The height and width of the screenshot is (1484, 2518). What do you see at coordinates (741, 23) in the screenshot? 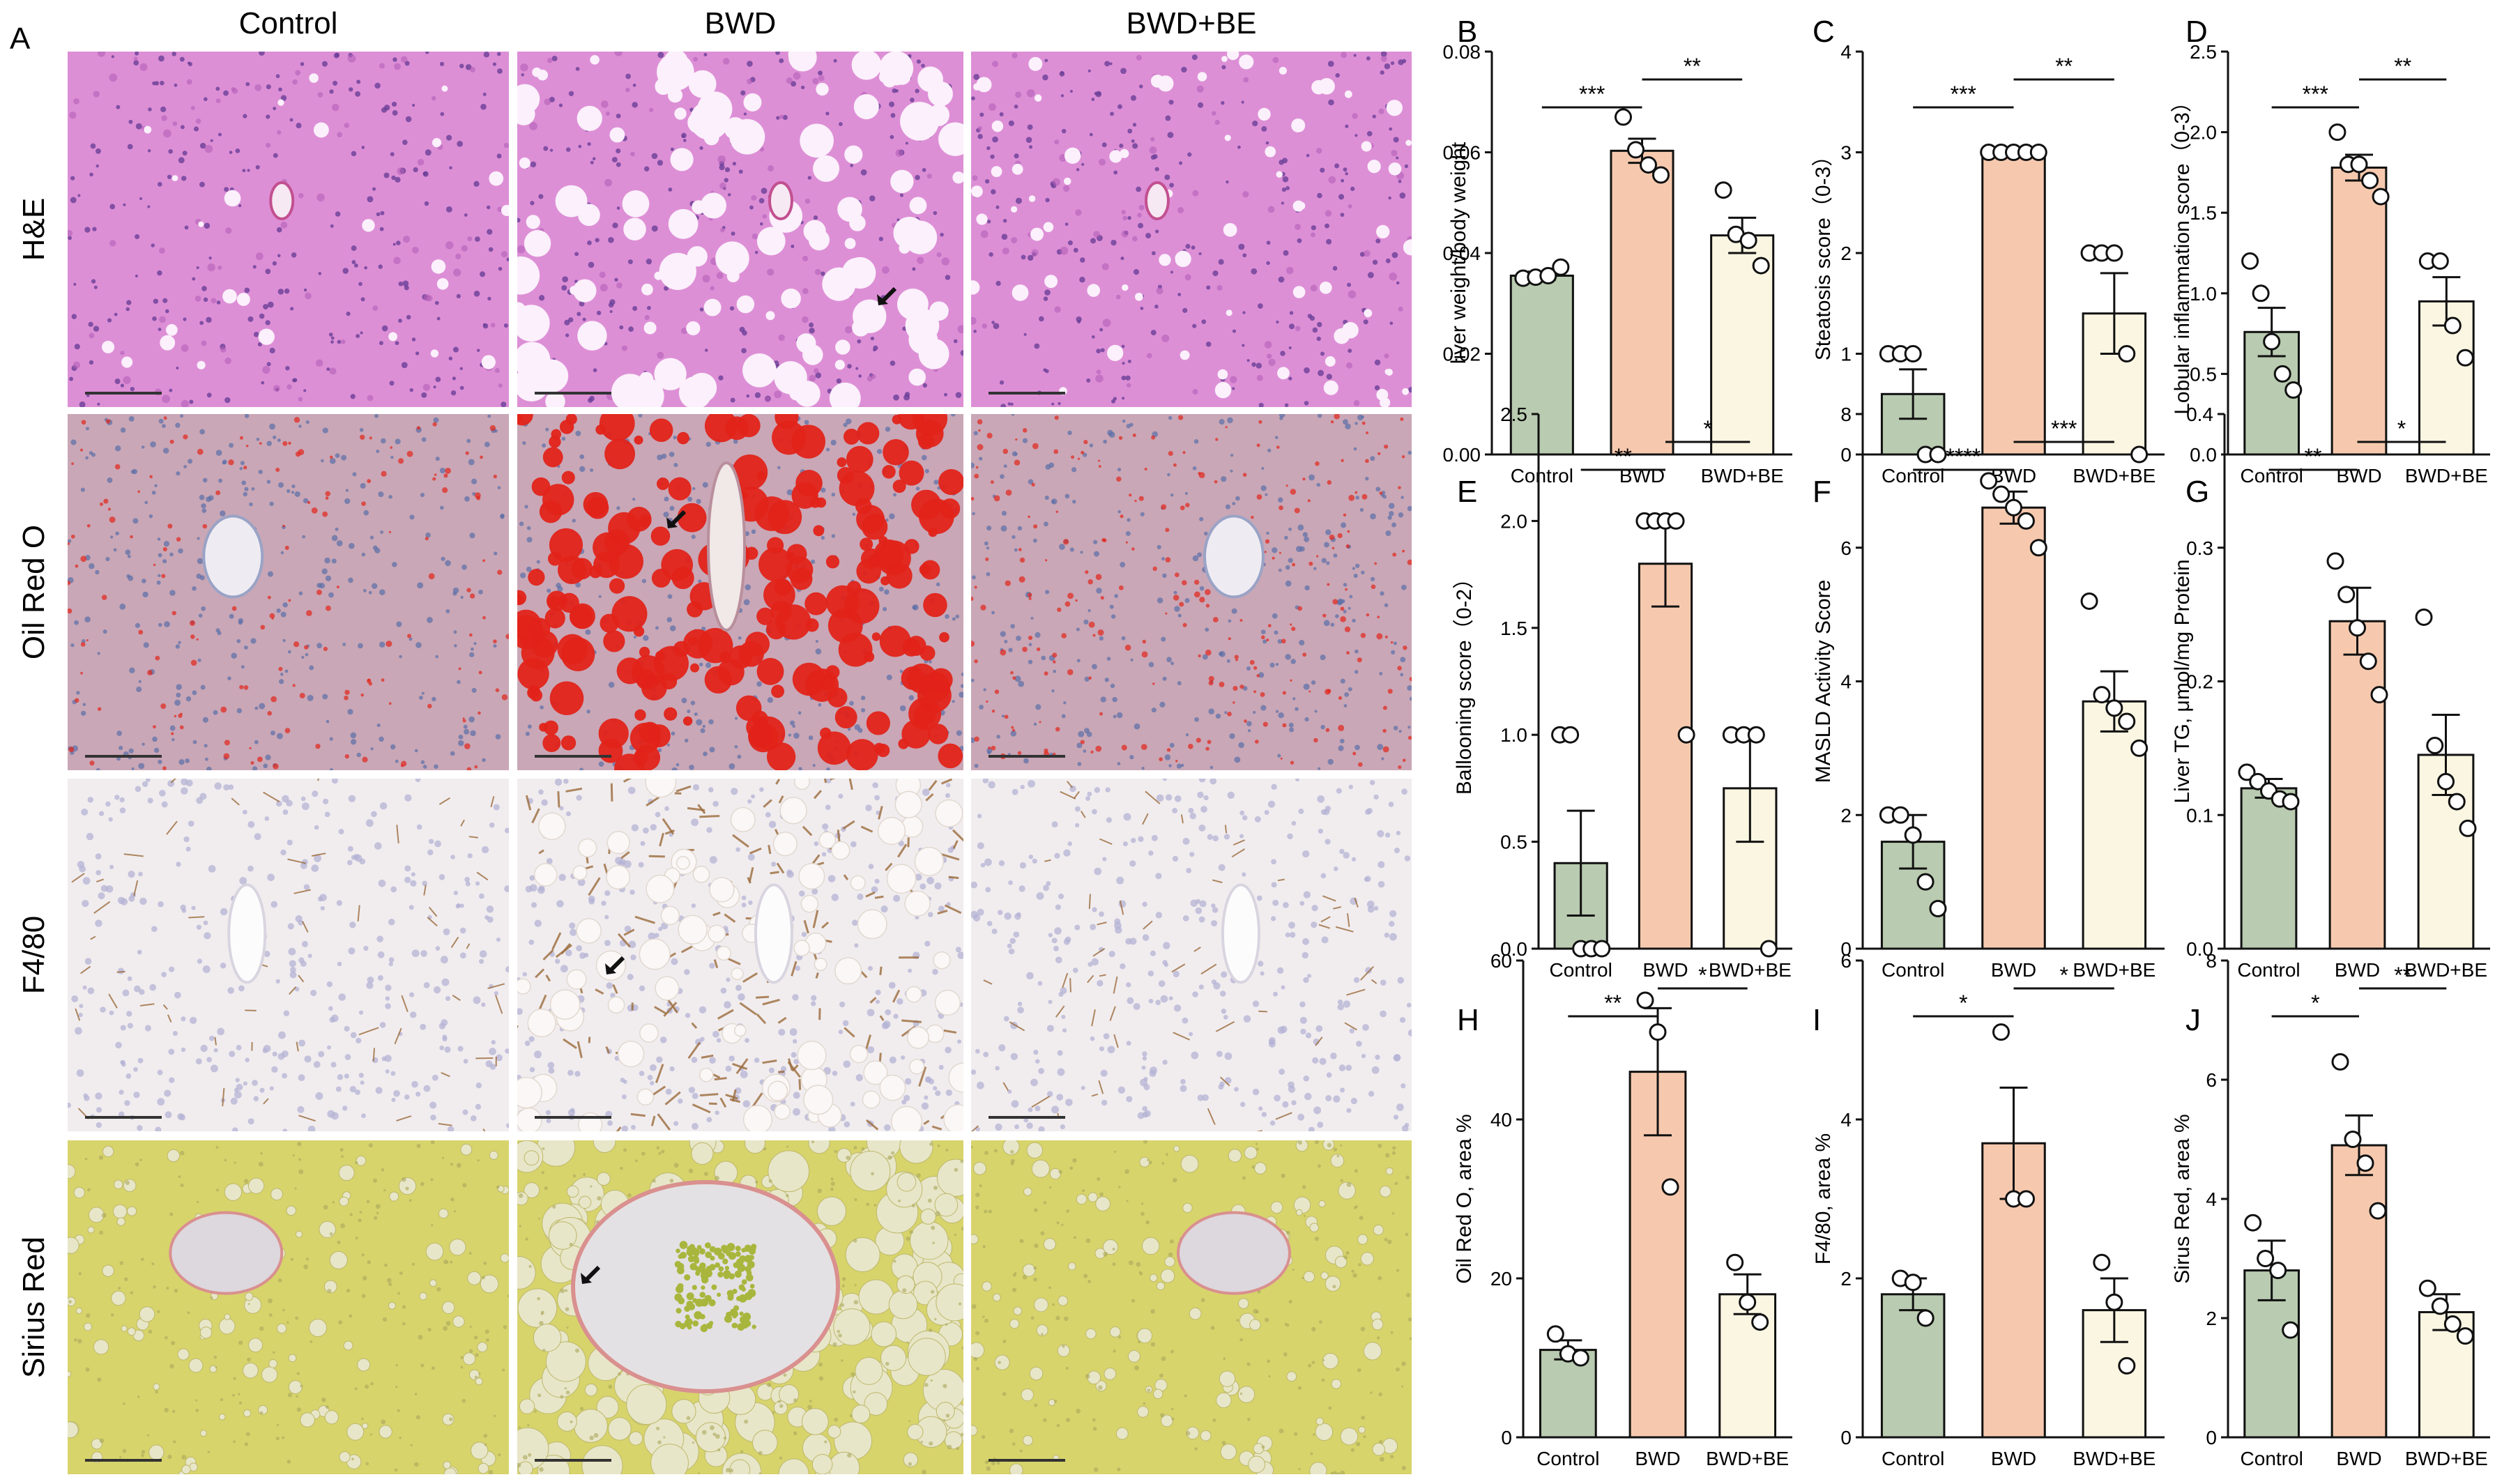
I see `column-label-1: BWD` at bounding box center [741, 23].